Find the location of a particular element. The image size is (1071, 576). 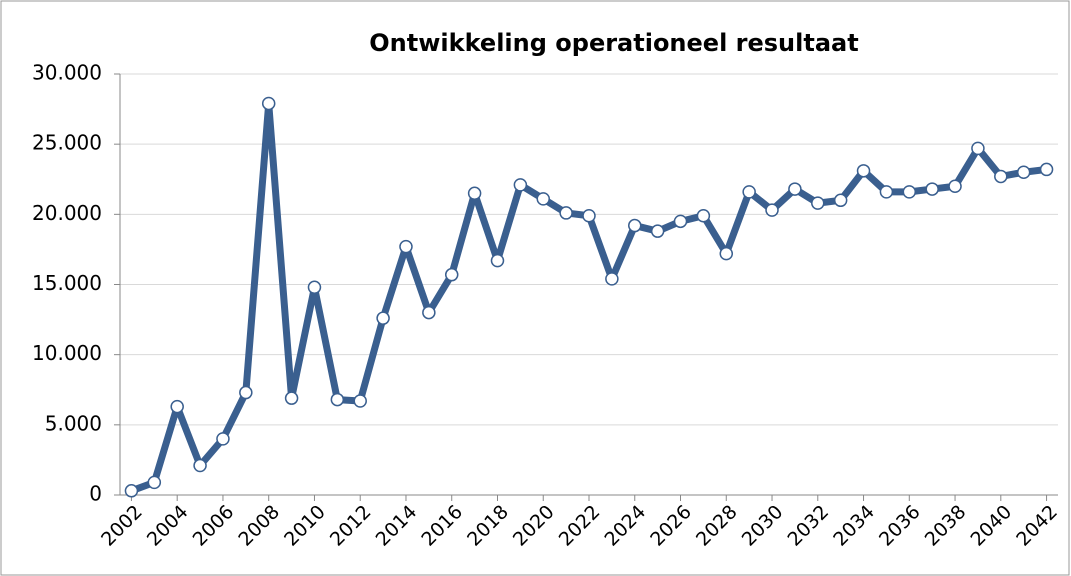

y-tick-label: 25.000 is located at coordinates (67, 143).